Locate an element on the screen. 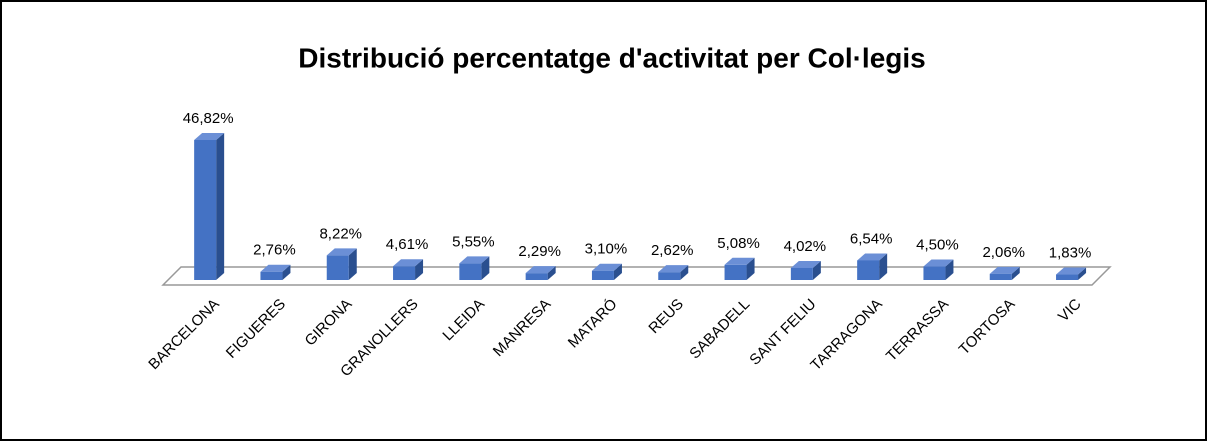  data-label: 5,55% is located at coordinates (473, 241).